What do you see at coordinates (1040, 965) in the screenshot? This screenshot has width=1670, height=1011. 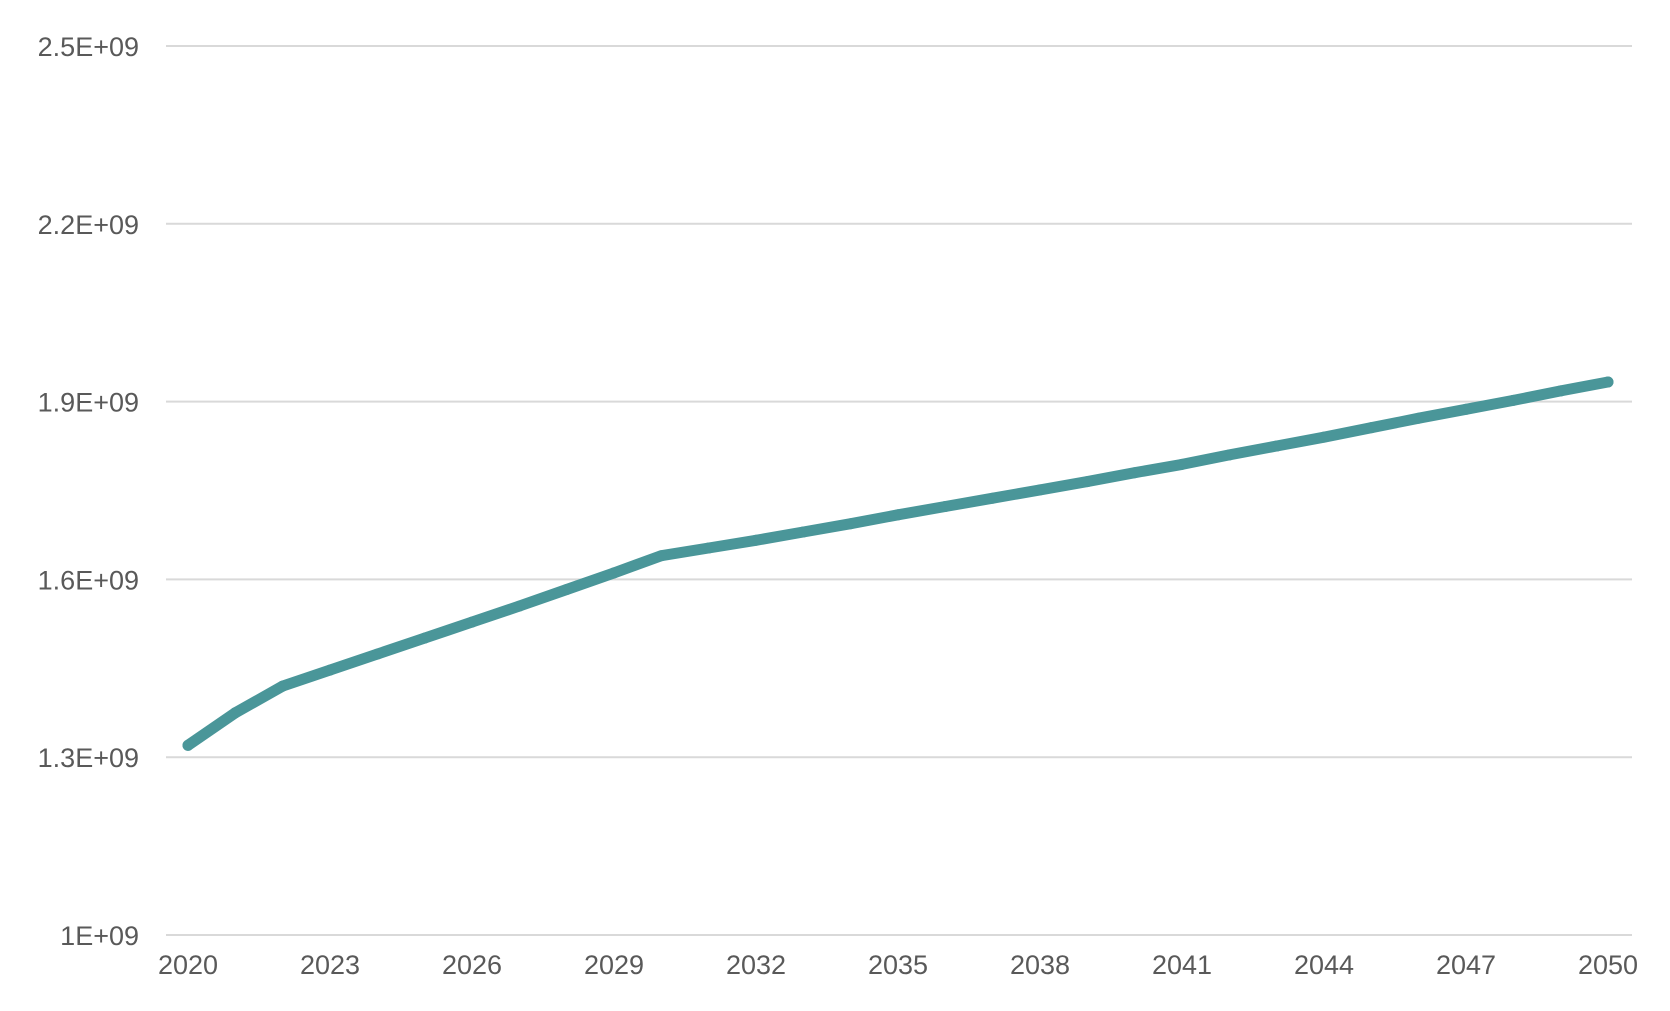 I see `x-tick-label: 2038` at bounding box center [1040, 965].